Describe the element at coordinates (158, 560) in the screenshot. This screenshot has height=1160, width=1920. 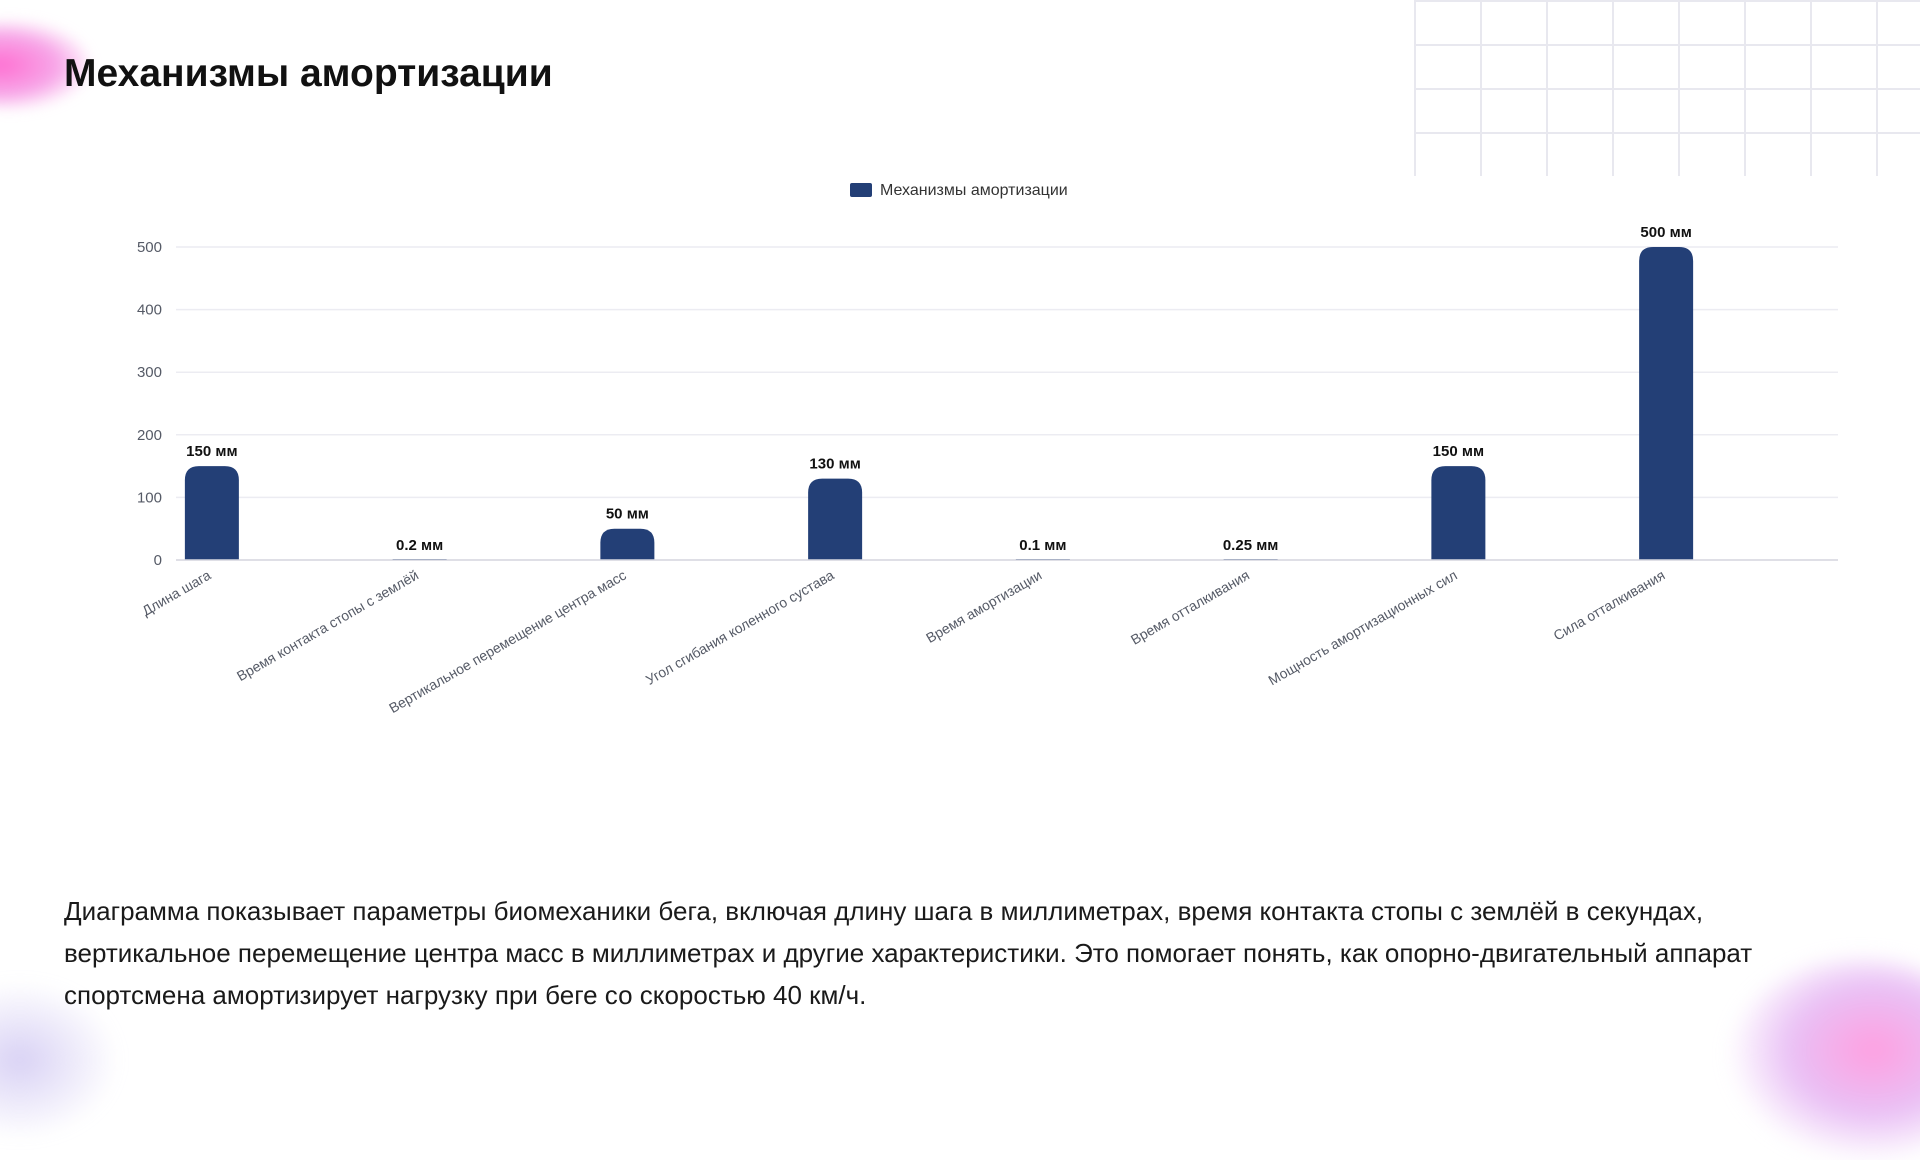
I see `y-tick-label: 0` at that location.